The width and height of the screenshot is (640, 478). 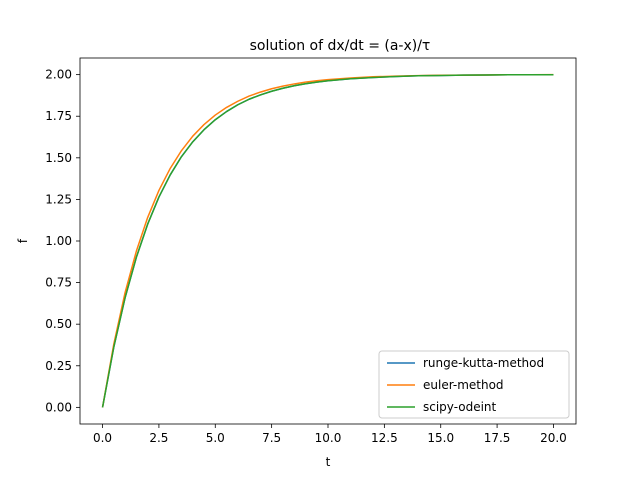 What do you see at coordinates (463, 385) in the screenshot?
I see `legend-entry: euler-method` at bounding box center [463, 385].